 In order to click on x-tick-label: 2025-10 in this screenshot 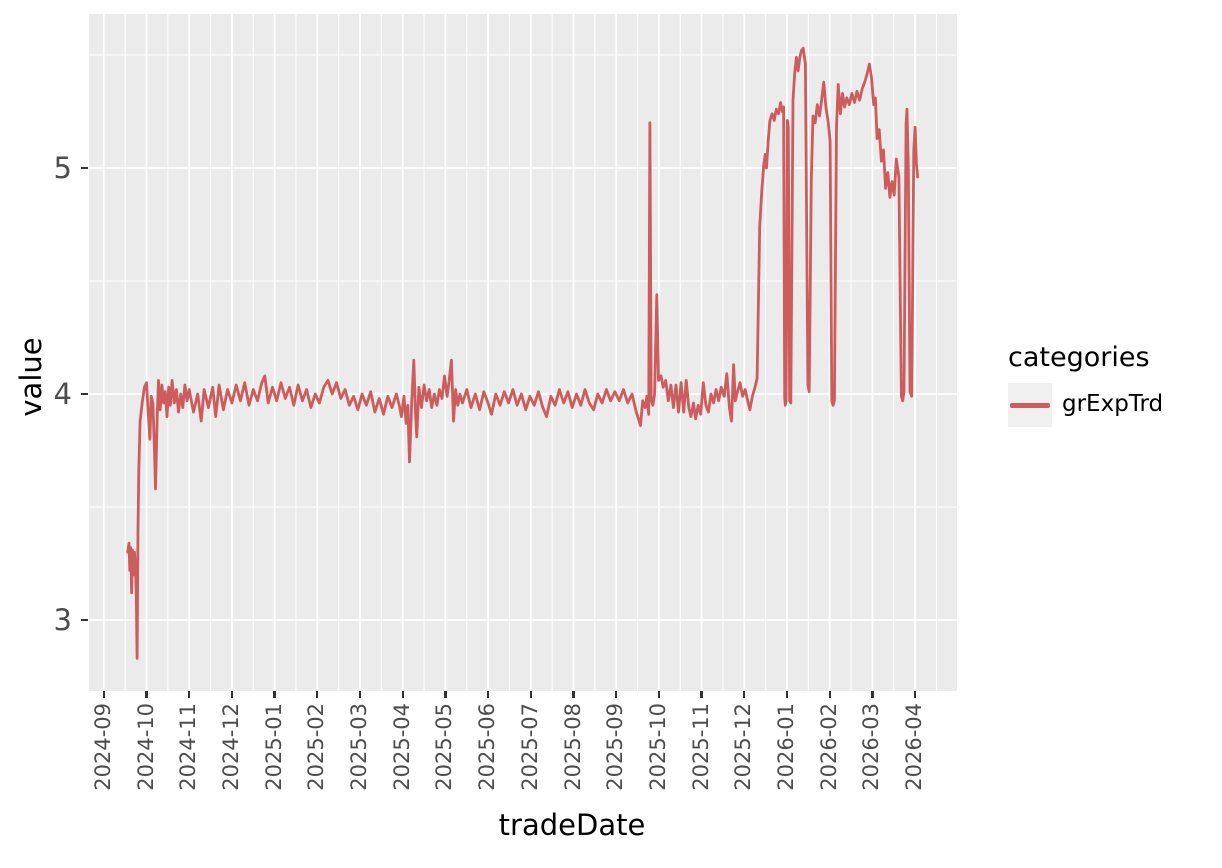, I will do `click(657, 747)`.